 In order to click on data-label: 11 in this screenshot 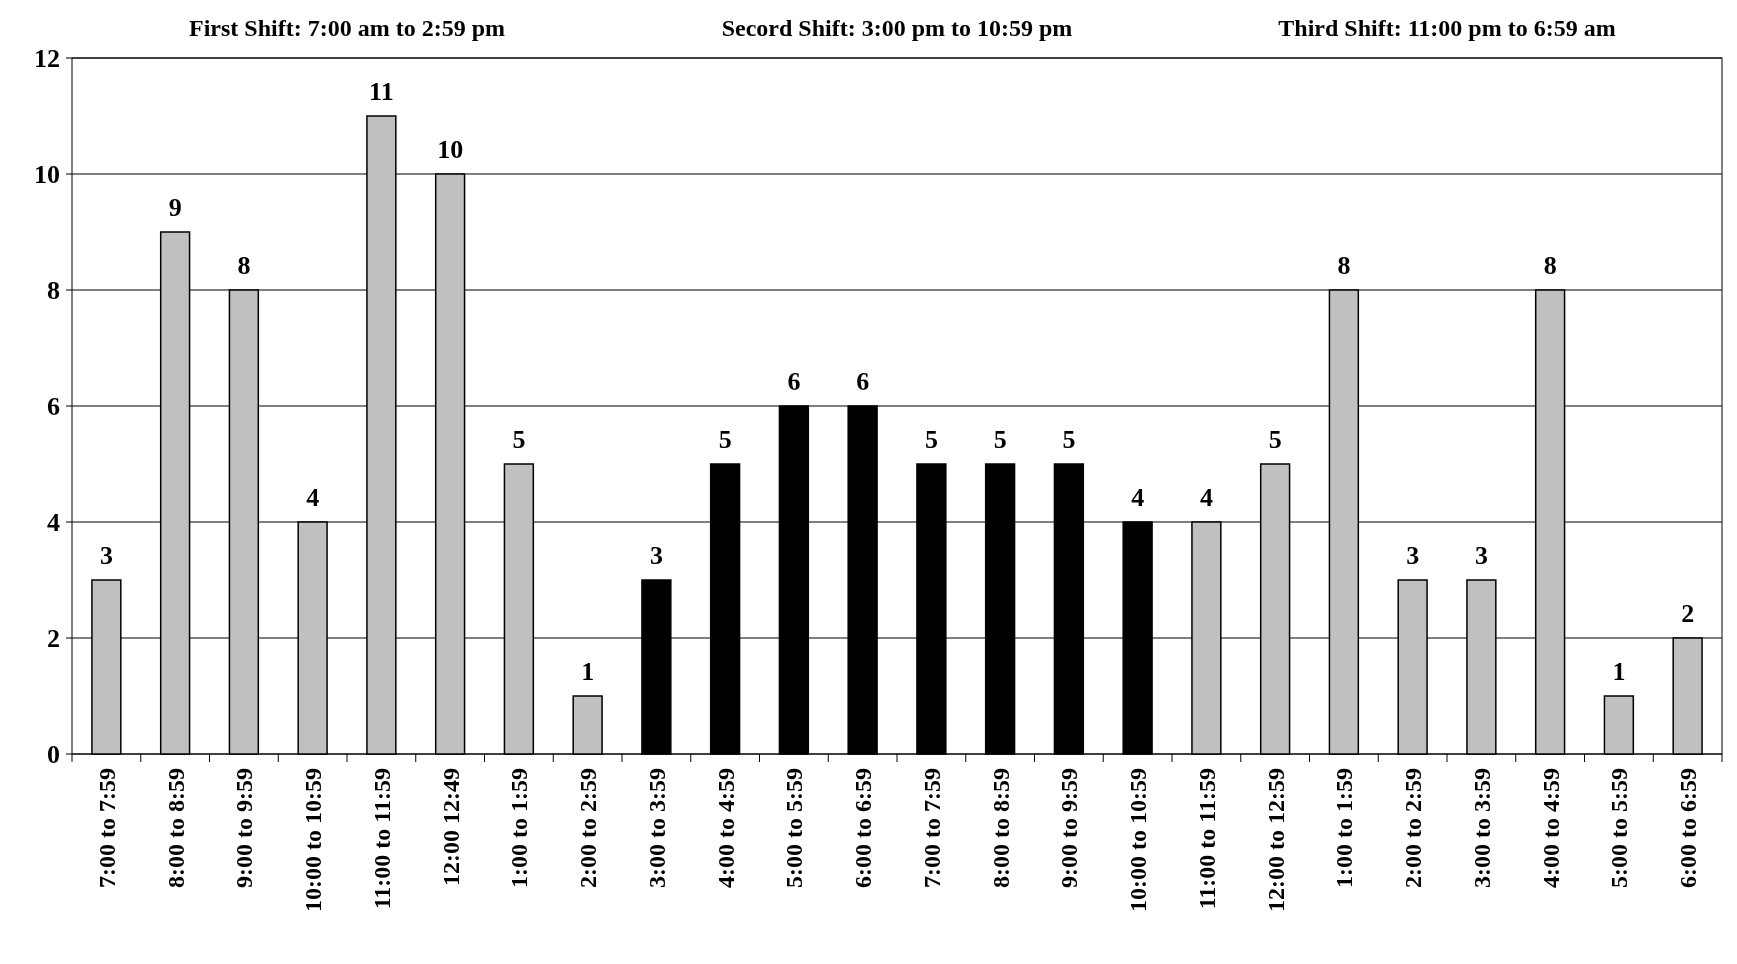, I will do `click(381, 91)`.